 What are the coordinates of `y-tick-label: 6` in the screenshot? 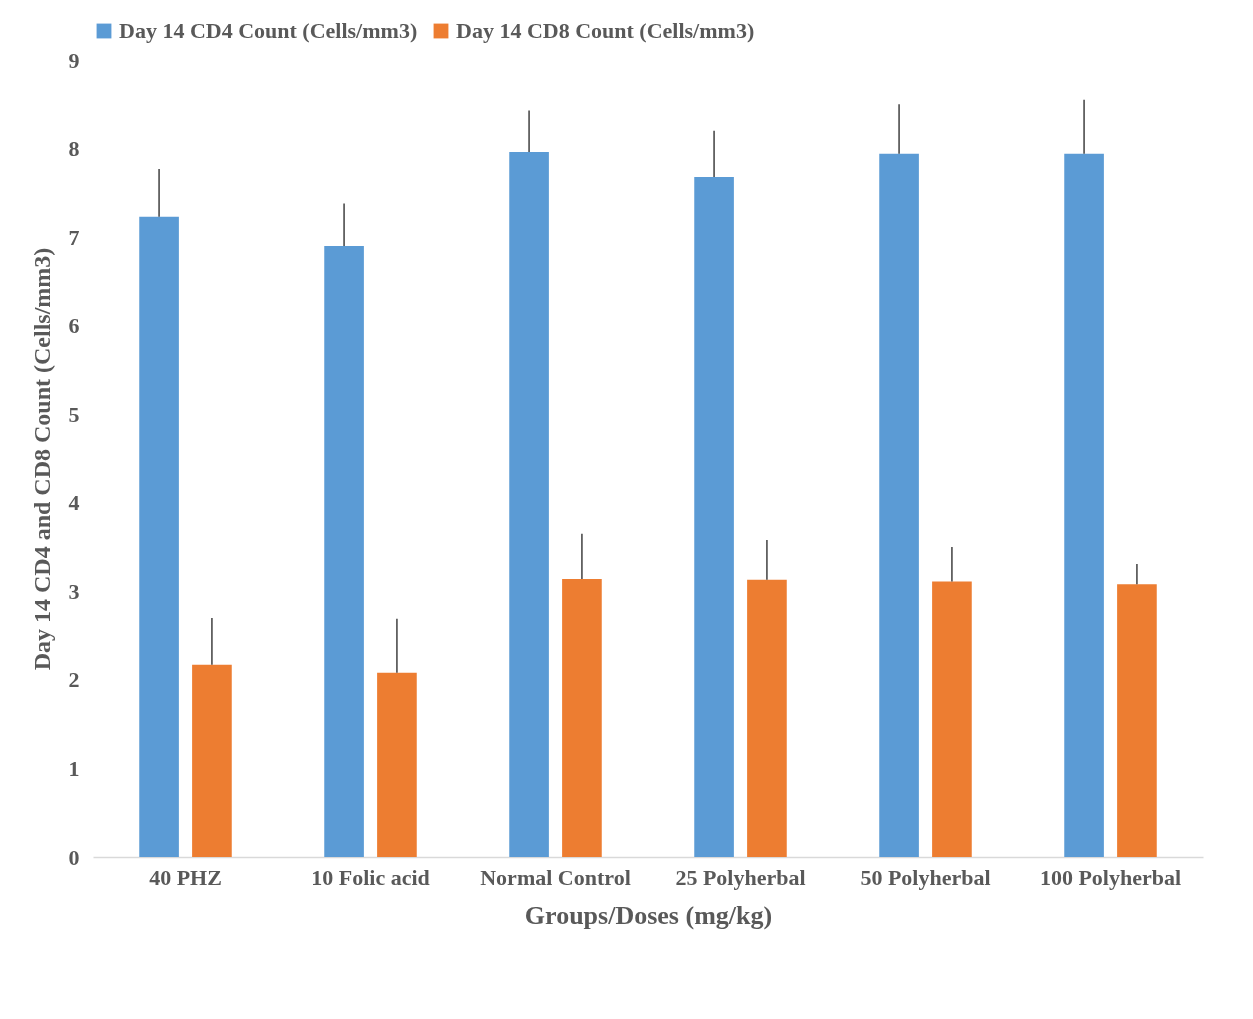 It's located at (74, 326).